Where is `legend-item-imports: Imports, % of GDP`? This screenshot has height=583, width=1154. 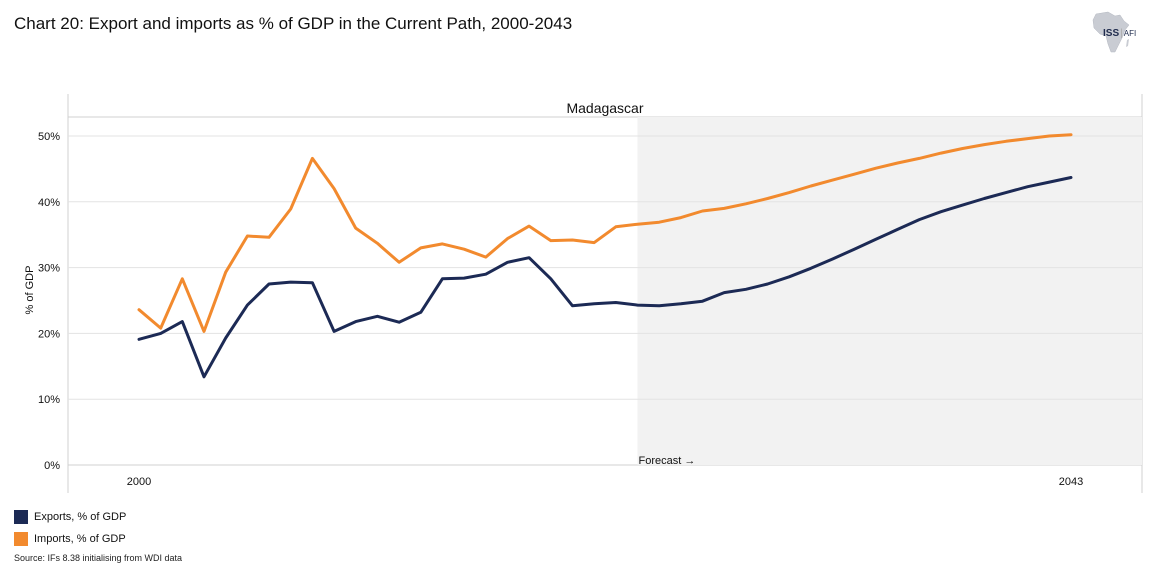
legend-item-imports: Imports, % of GDP is located at coordinates (70, 538).